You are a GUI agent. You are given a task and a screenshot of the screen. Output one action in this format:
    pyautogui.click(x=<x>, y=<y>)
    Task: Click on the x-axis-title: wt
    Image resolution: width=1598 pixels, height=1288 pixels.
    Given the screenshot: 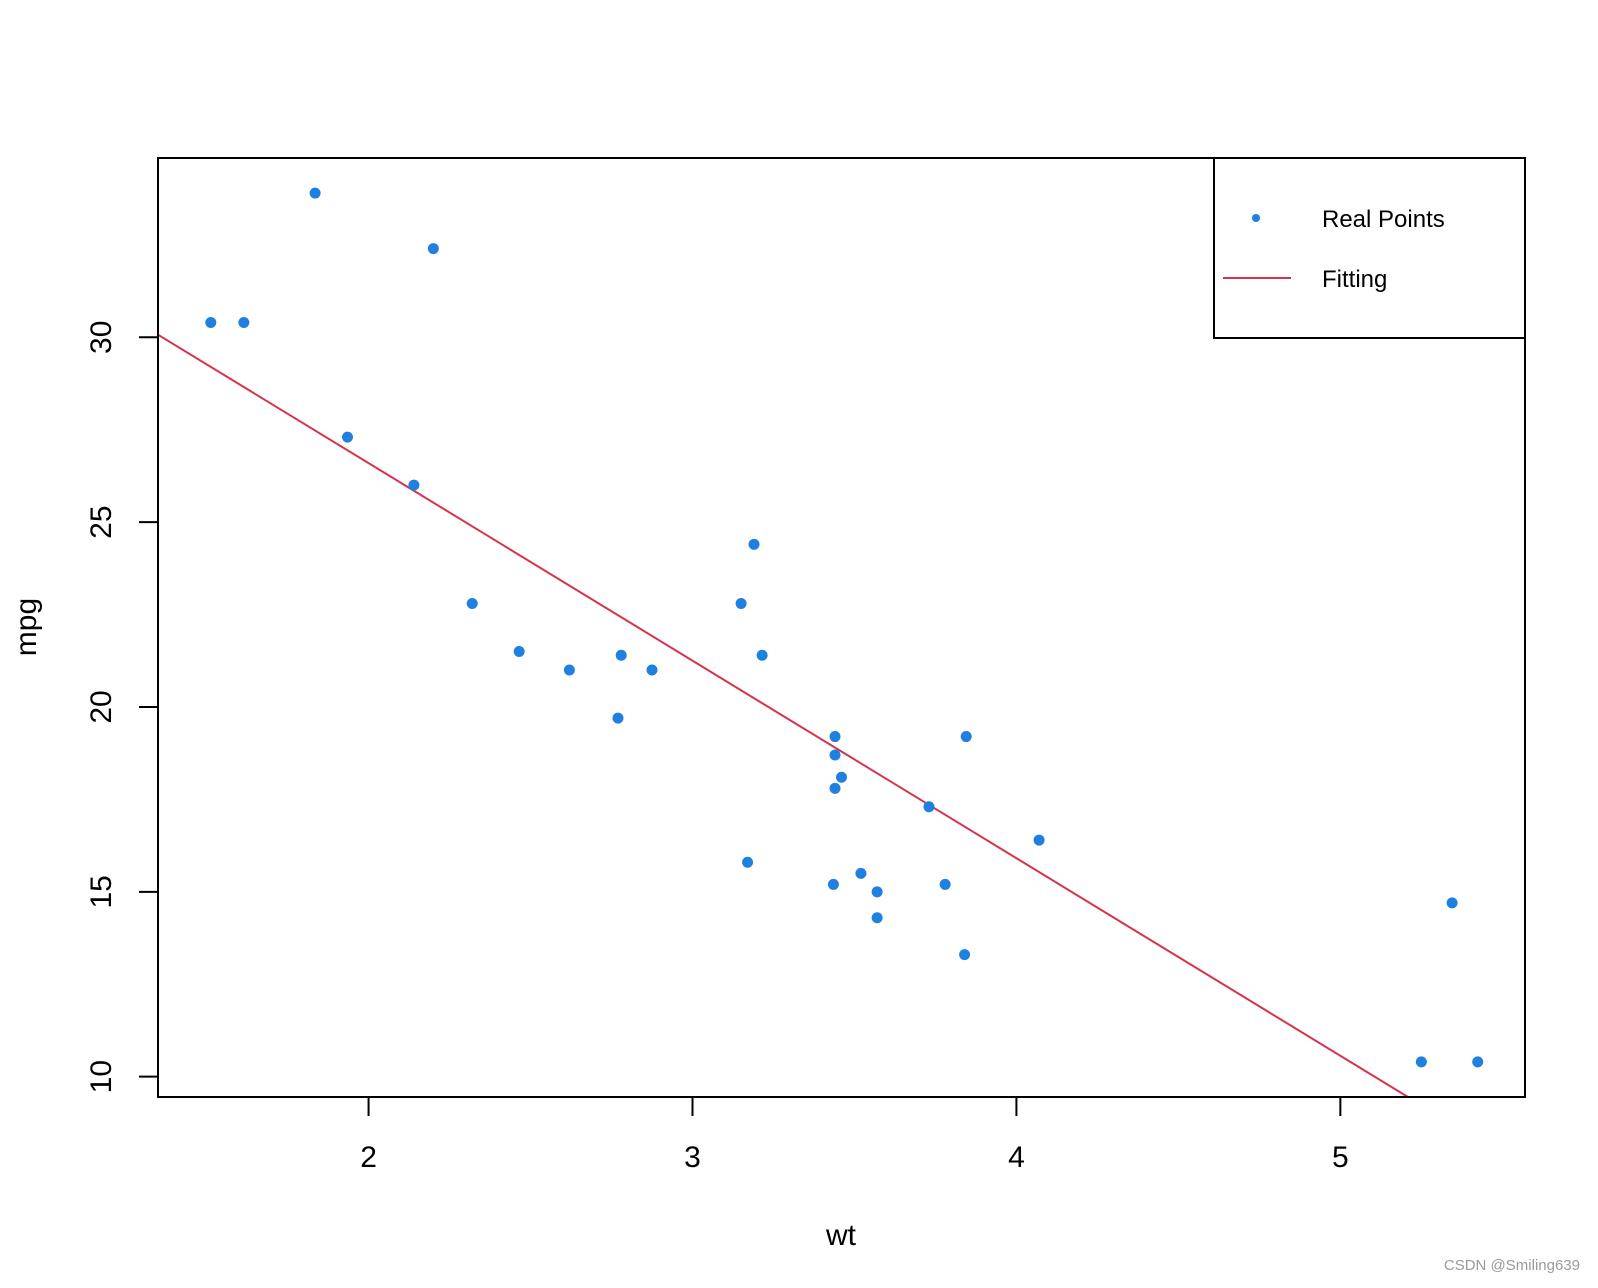 What is the action you would take?
    pyautogui.click(x=841, y=1235)
    